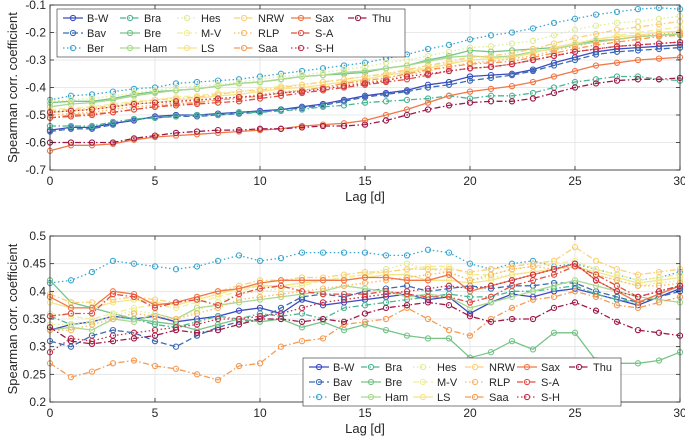 The height and width of the screenshot is (440, 685). I want to click on y-axis-label: Spearman corr. coefficient, so click(12, 87).